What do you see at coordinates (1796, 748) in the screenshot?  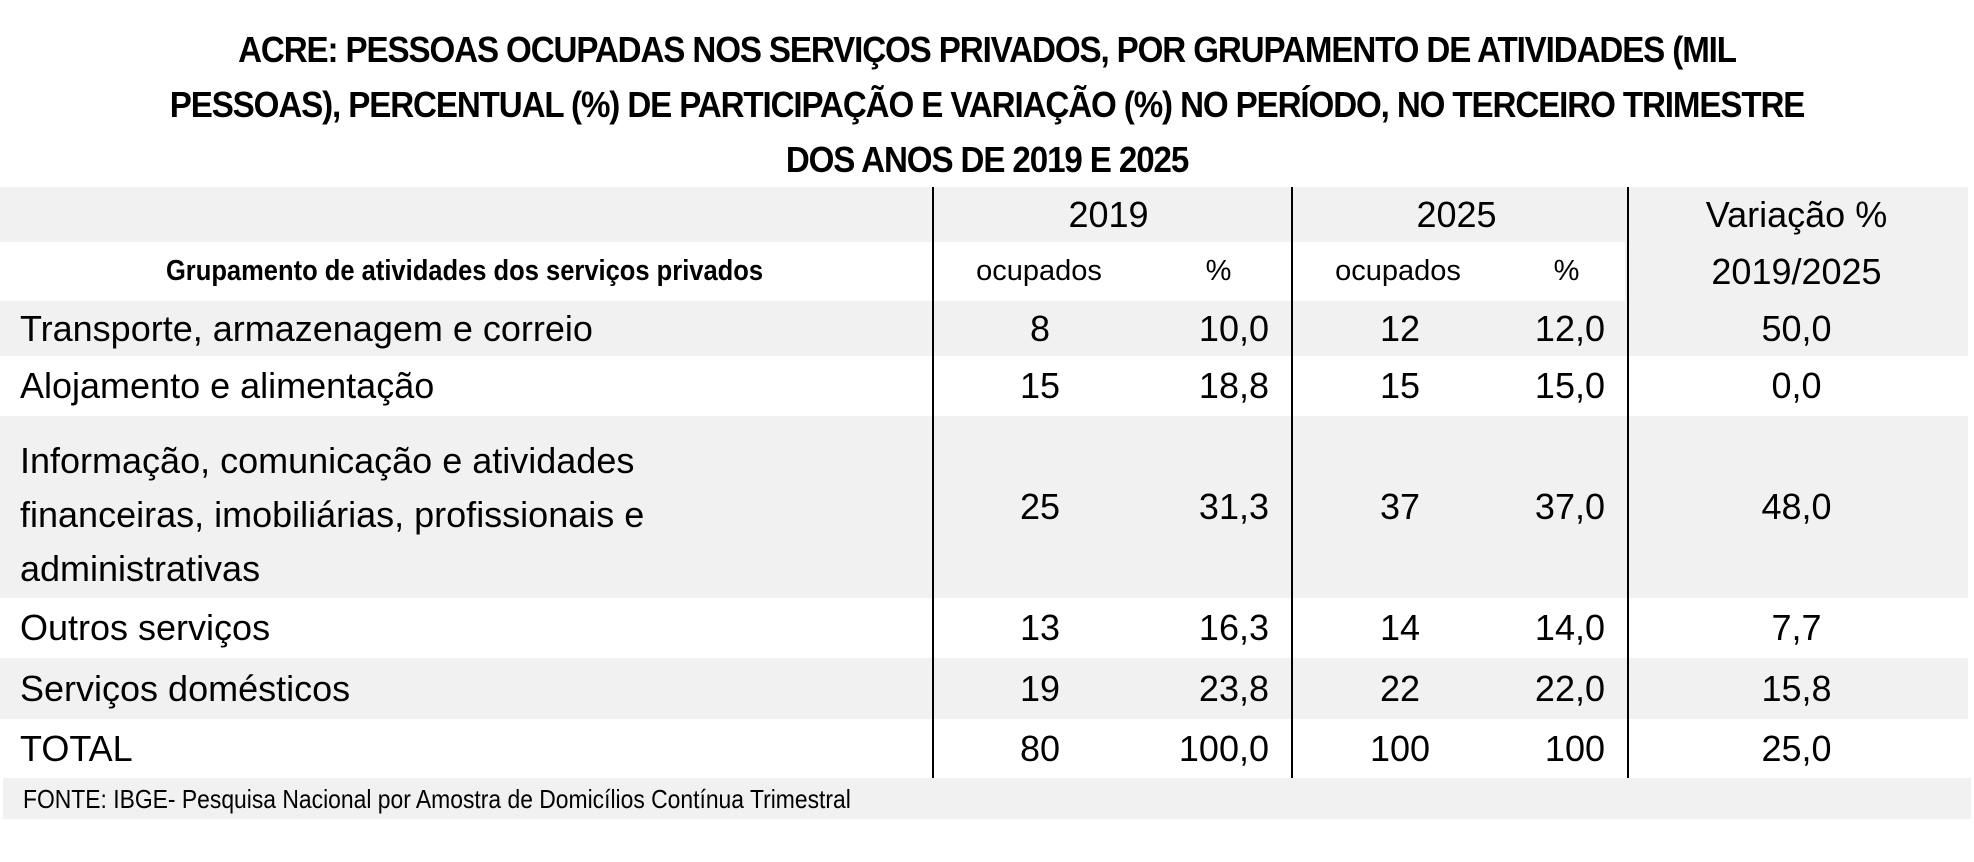 I see `cell-variation: 25,0` at bounding box center [1796, 748].